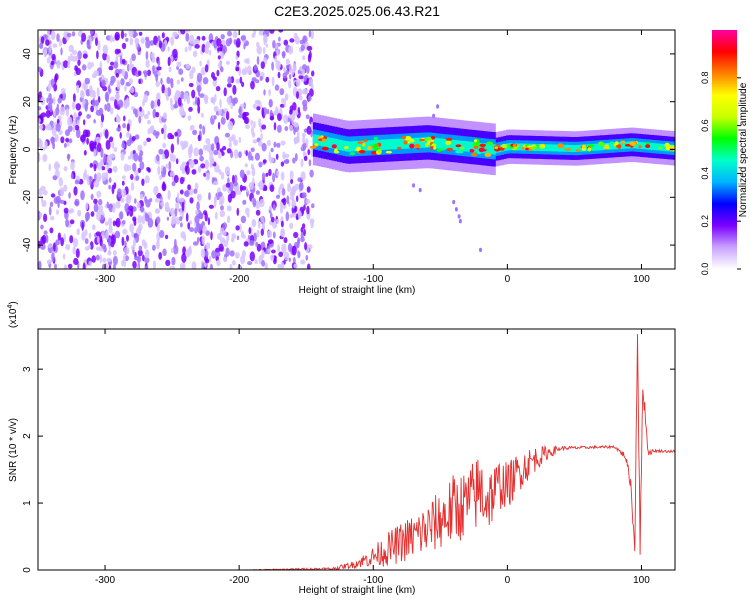  I want to click on y-tick-label: 1, so click(27, 503).